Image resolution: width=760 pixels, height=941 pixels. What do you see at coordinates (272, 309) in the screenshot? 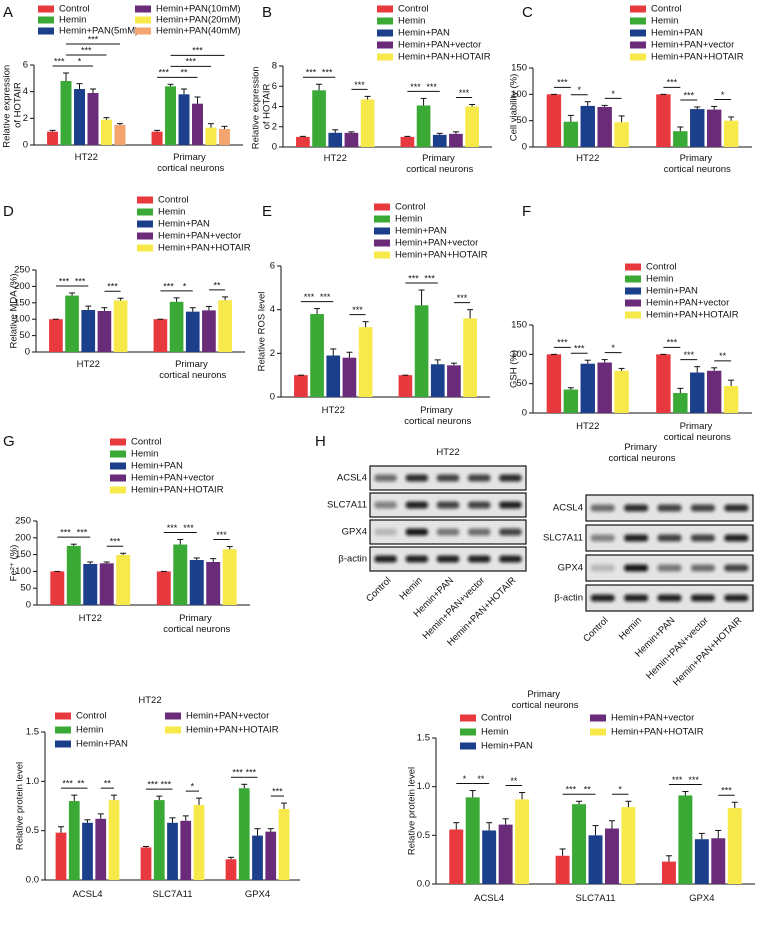
I see `y-tick-label: 4` at bounding box center [272, 309].